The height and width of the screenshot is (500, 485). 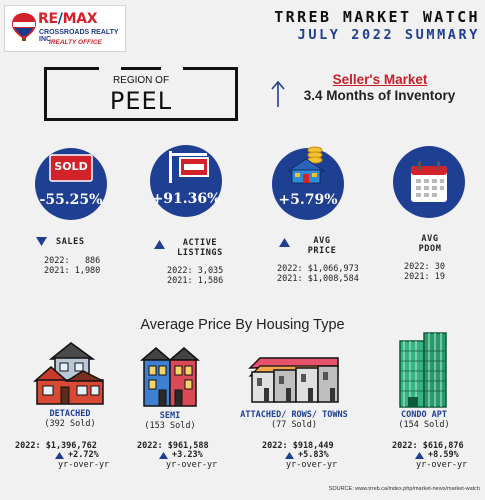 I want to click on avg-price-change: +5.79%, so click(x=308, y=200).